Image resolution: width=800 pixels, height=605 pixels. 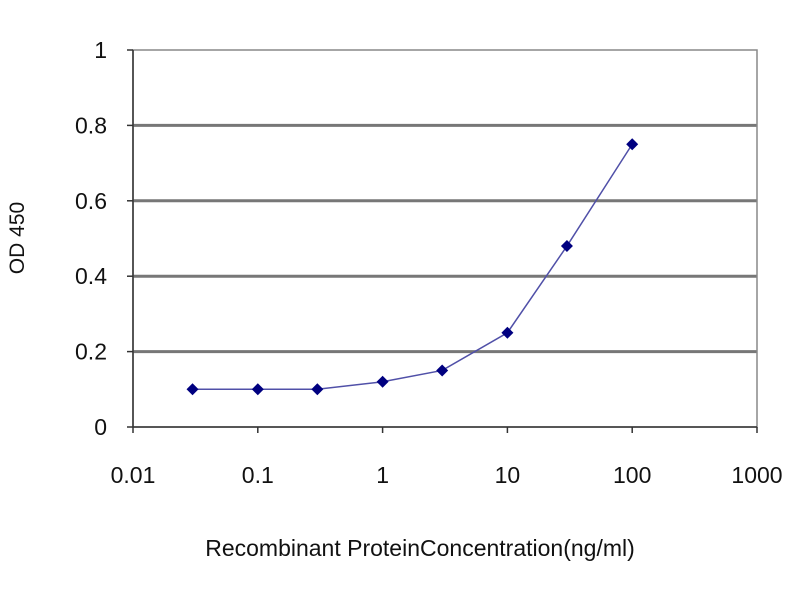 What do you see at coordinates (91, 201) in the screenshot?
I see `y-tick-label: 0.6` at bounding box center [91, 201].